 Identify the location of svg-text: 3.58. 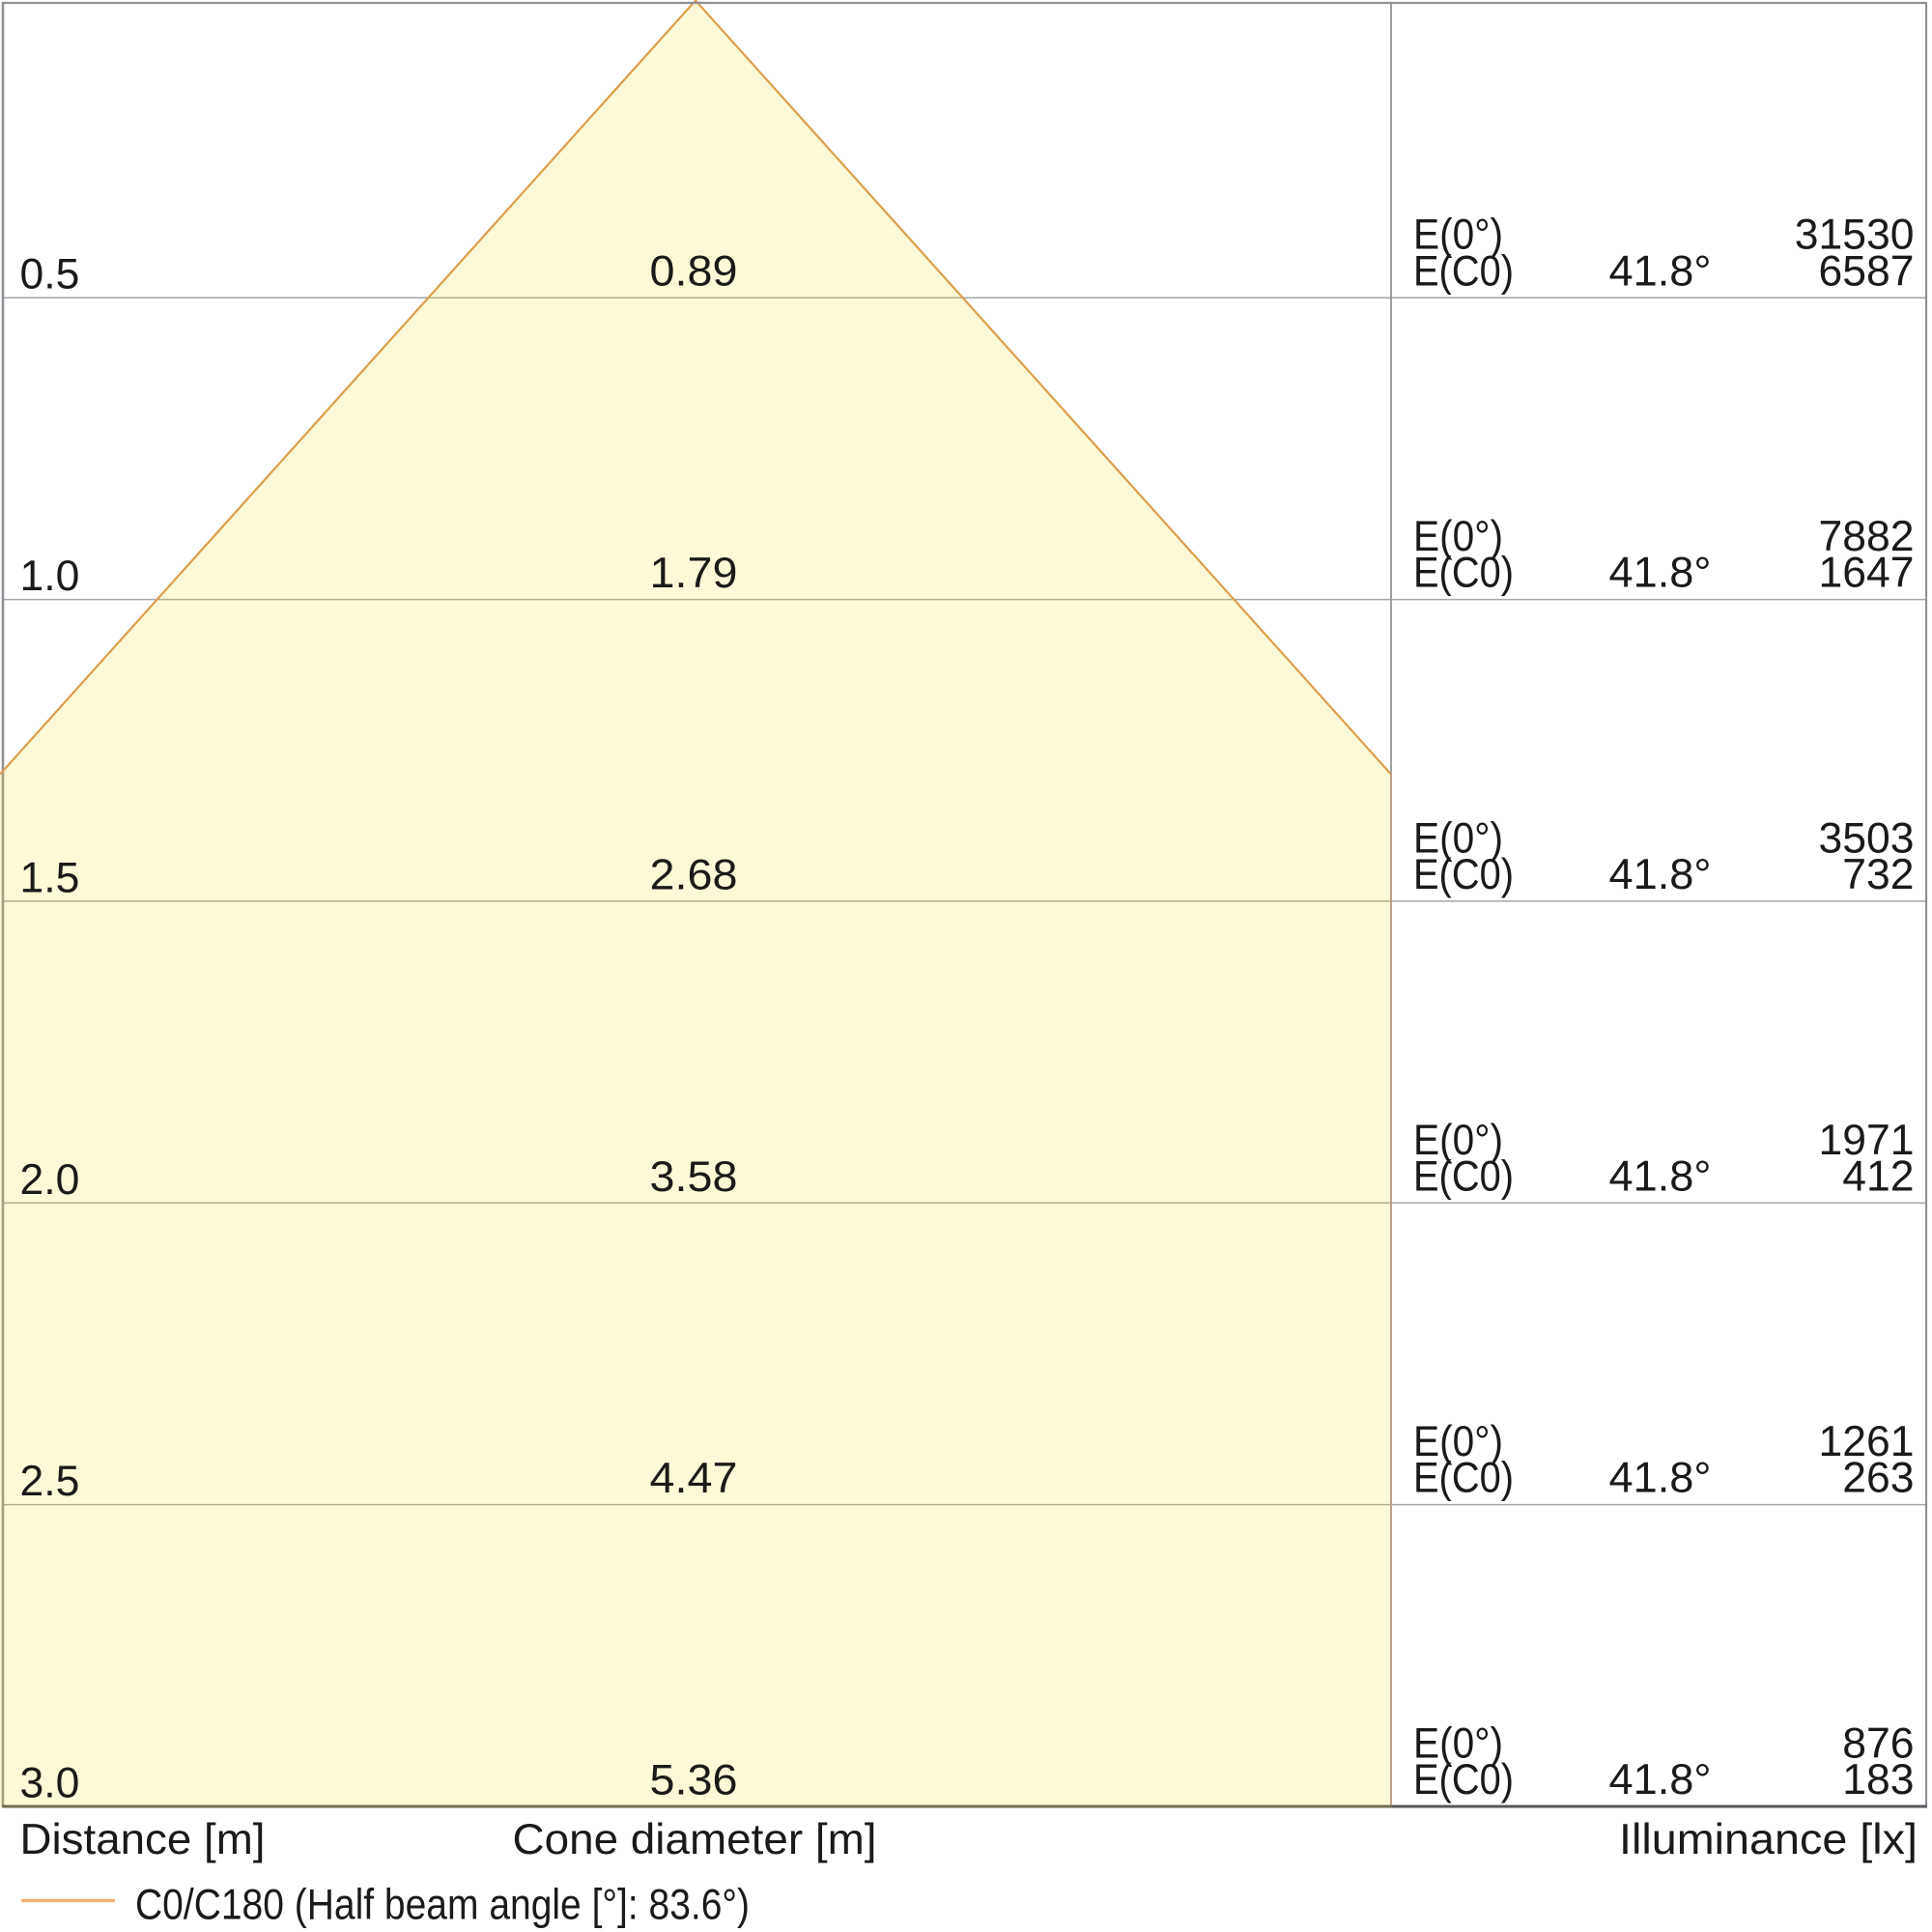
(694, 1177).